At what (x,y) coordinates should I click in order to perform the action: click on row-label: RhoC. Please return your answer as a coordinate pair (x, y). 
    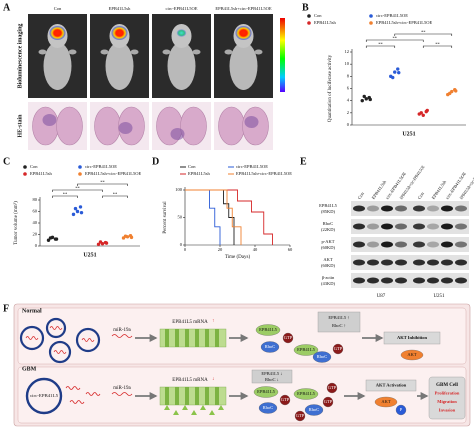
    Looking at the image, I should click on (328, 223).